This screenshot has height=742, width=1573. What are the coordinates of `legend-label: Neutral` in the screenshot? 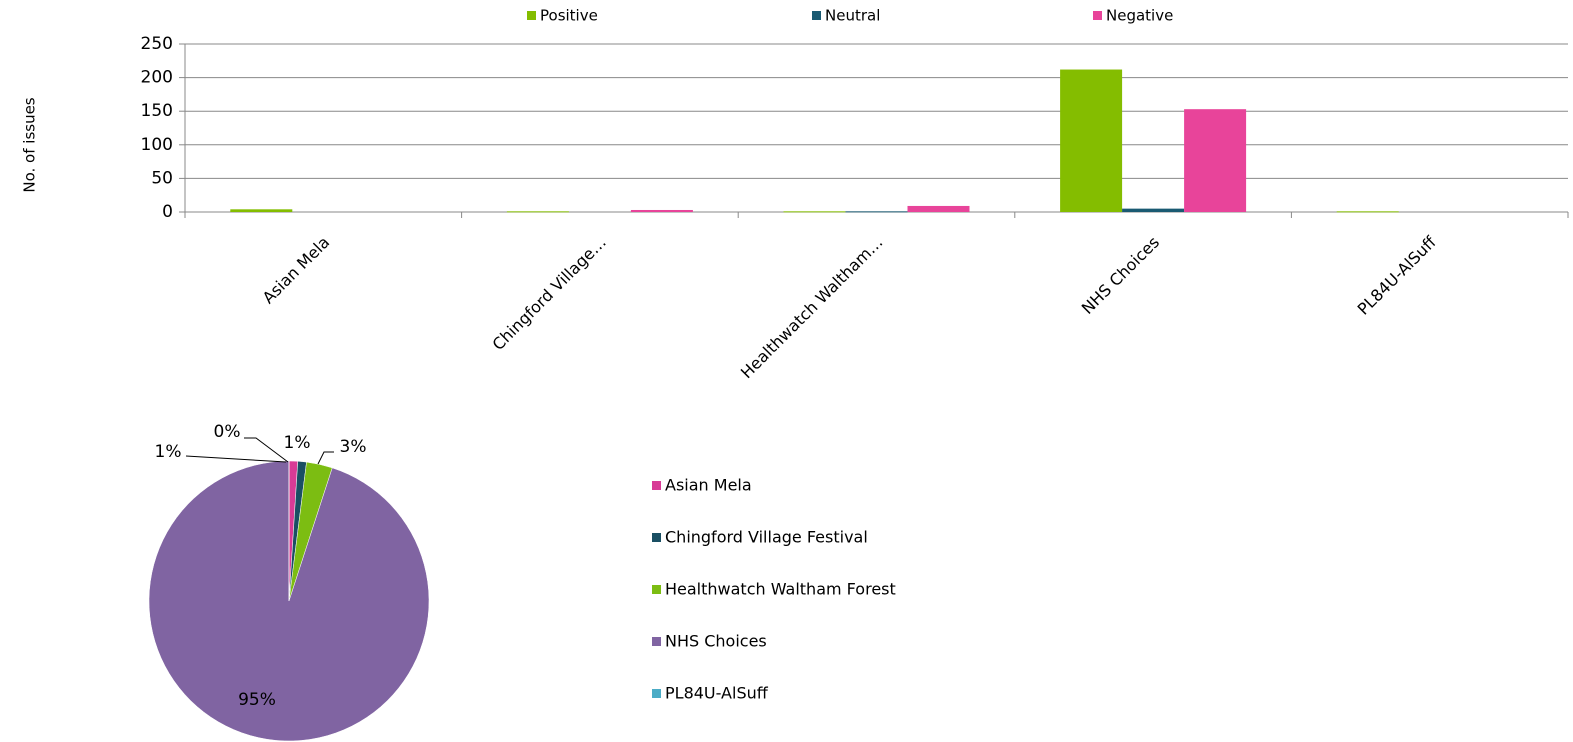 It's located at (852, 16).